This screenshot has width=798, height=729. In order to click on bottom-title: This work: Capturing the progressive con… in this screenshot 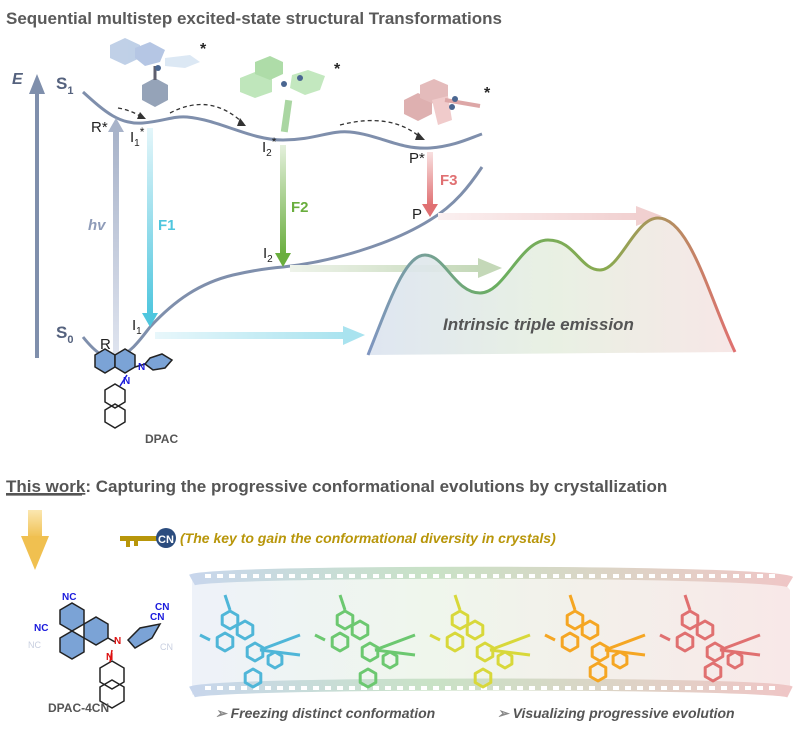, I will do `click(336, 486)`.